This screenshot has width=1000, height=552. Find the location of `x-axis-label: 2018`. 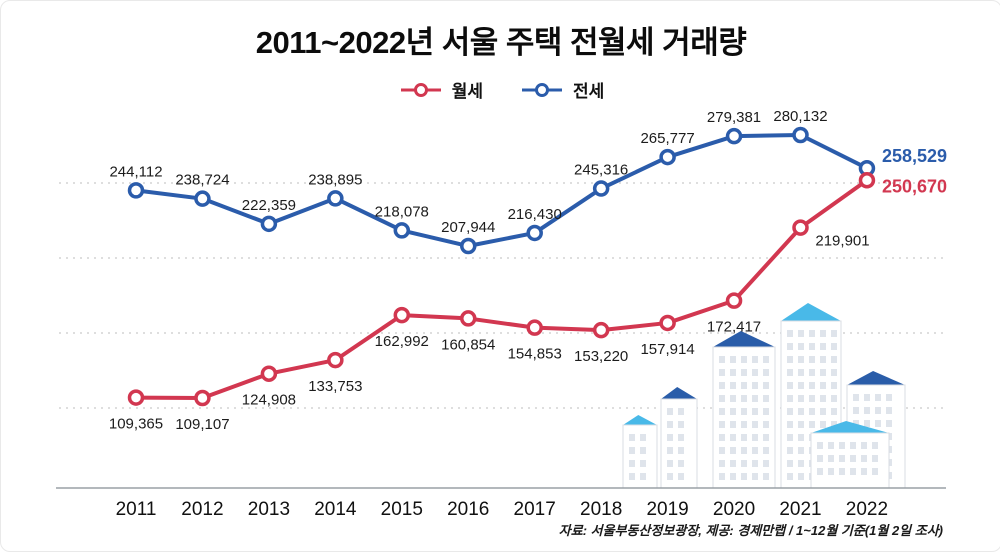

x-axis-label: 2018 is located at coordinates (601, 509).